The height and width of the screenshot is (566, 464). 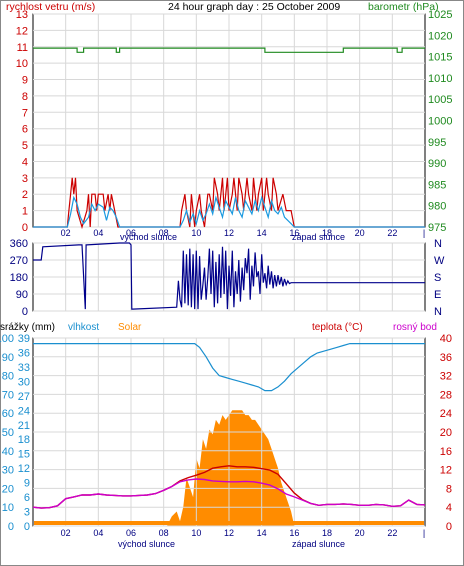 What do you see at coordinates (440, 79) in the screenshot?
I see `pressure-tick-label: 1010` at bounding box center [440, 79].